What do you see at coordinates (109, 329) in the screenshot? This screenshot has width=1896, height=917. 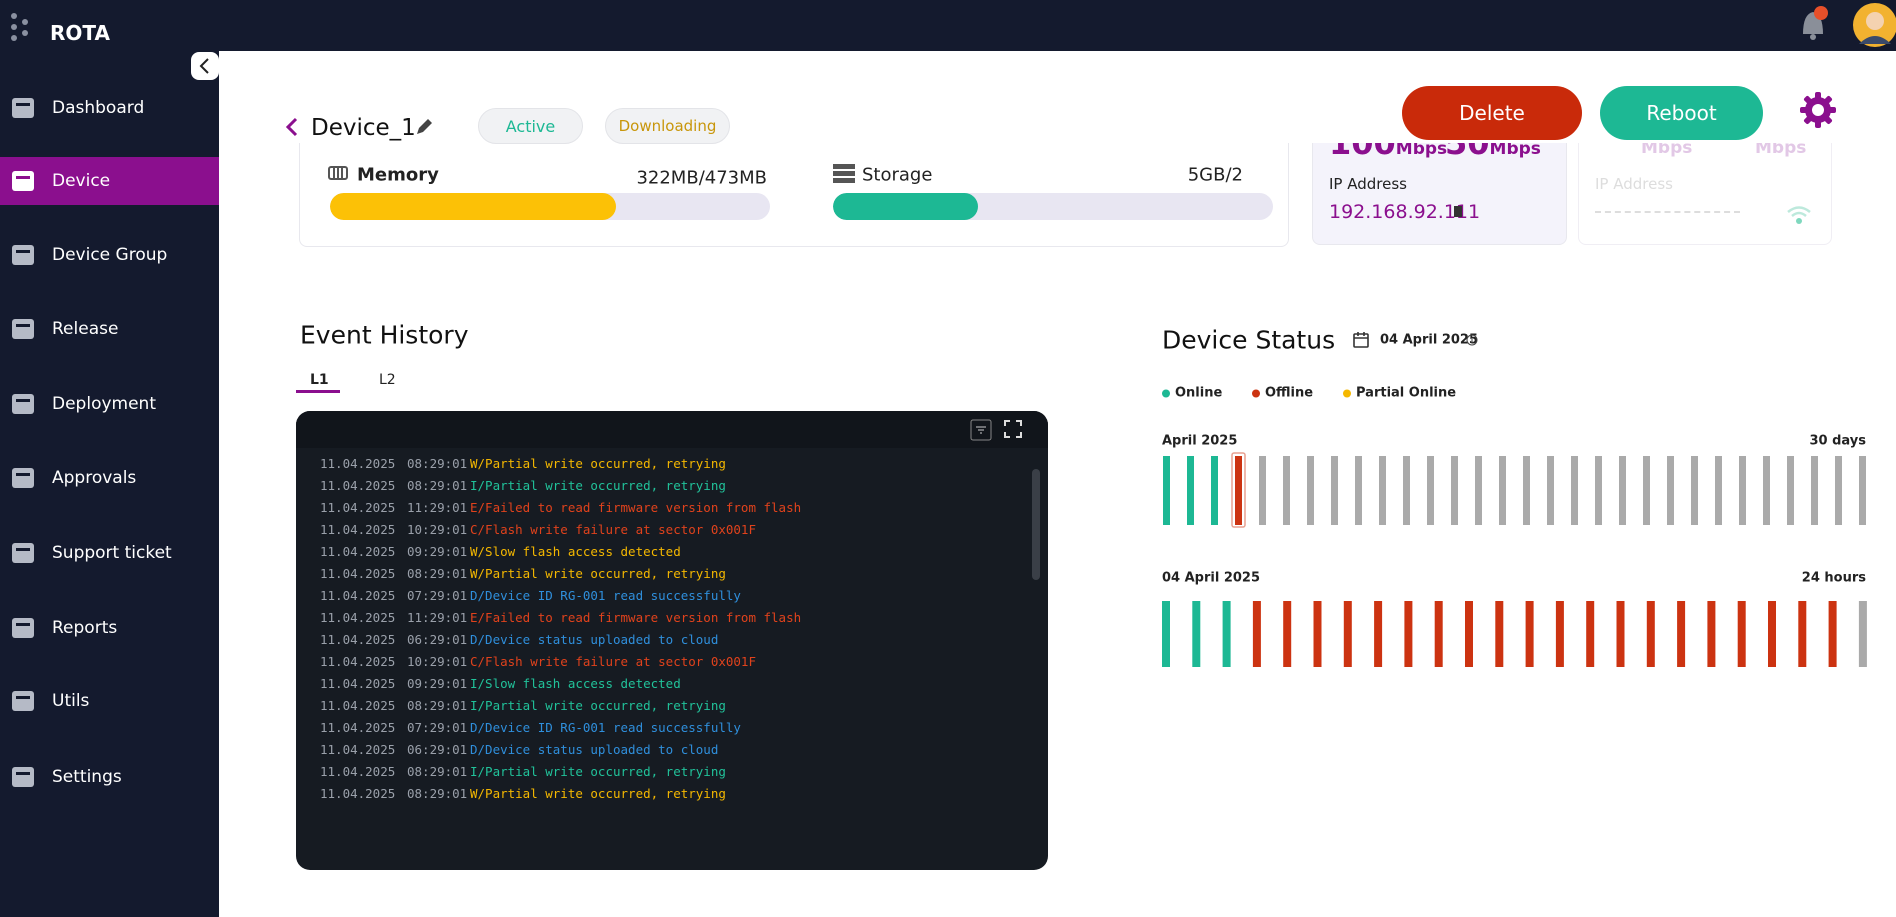 I see `nav-item: Release` at bounding box center [109, 329].